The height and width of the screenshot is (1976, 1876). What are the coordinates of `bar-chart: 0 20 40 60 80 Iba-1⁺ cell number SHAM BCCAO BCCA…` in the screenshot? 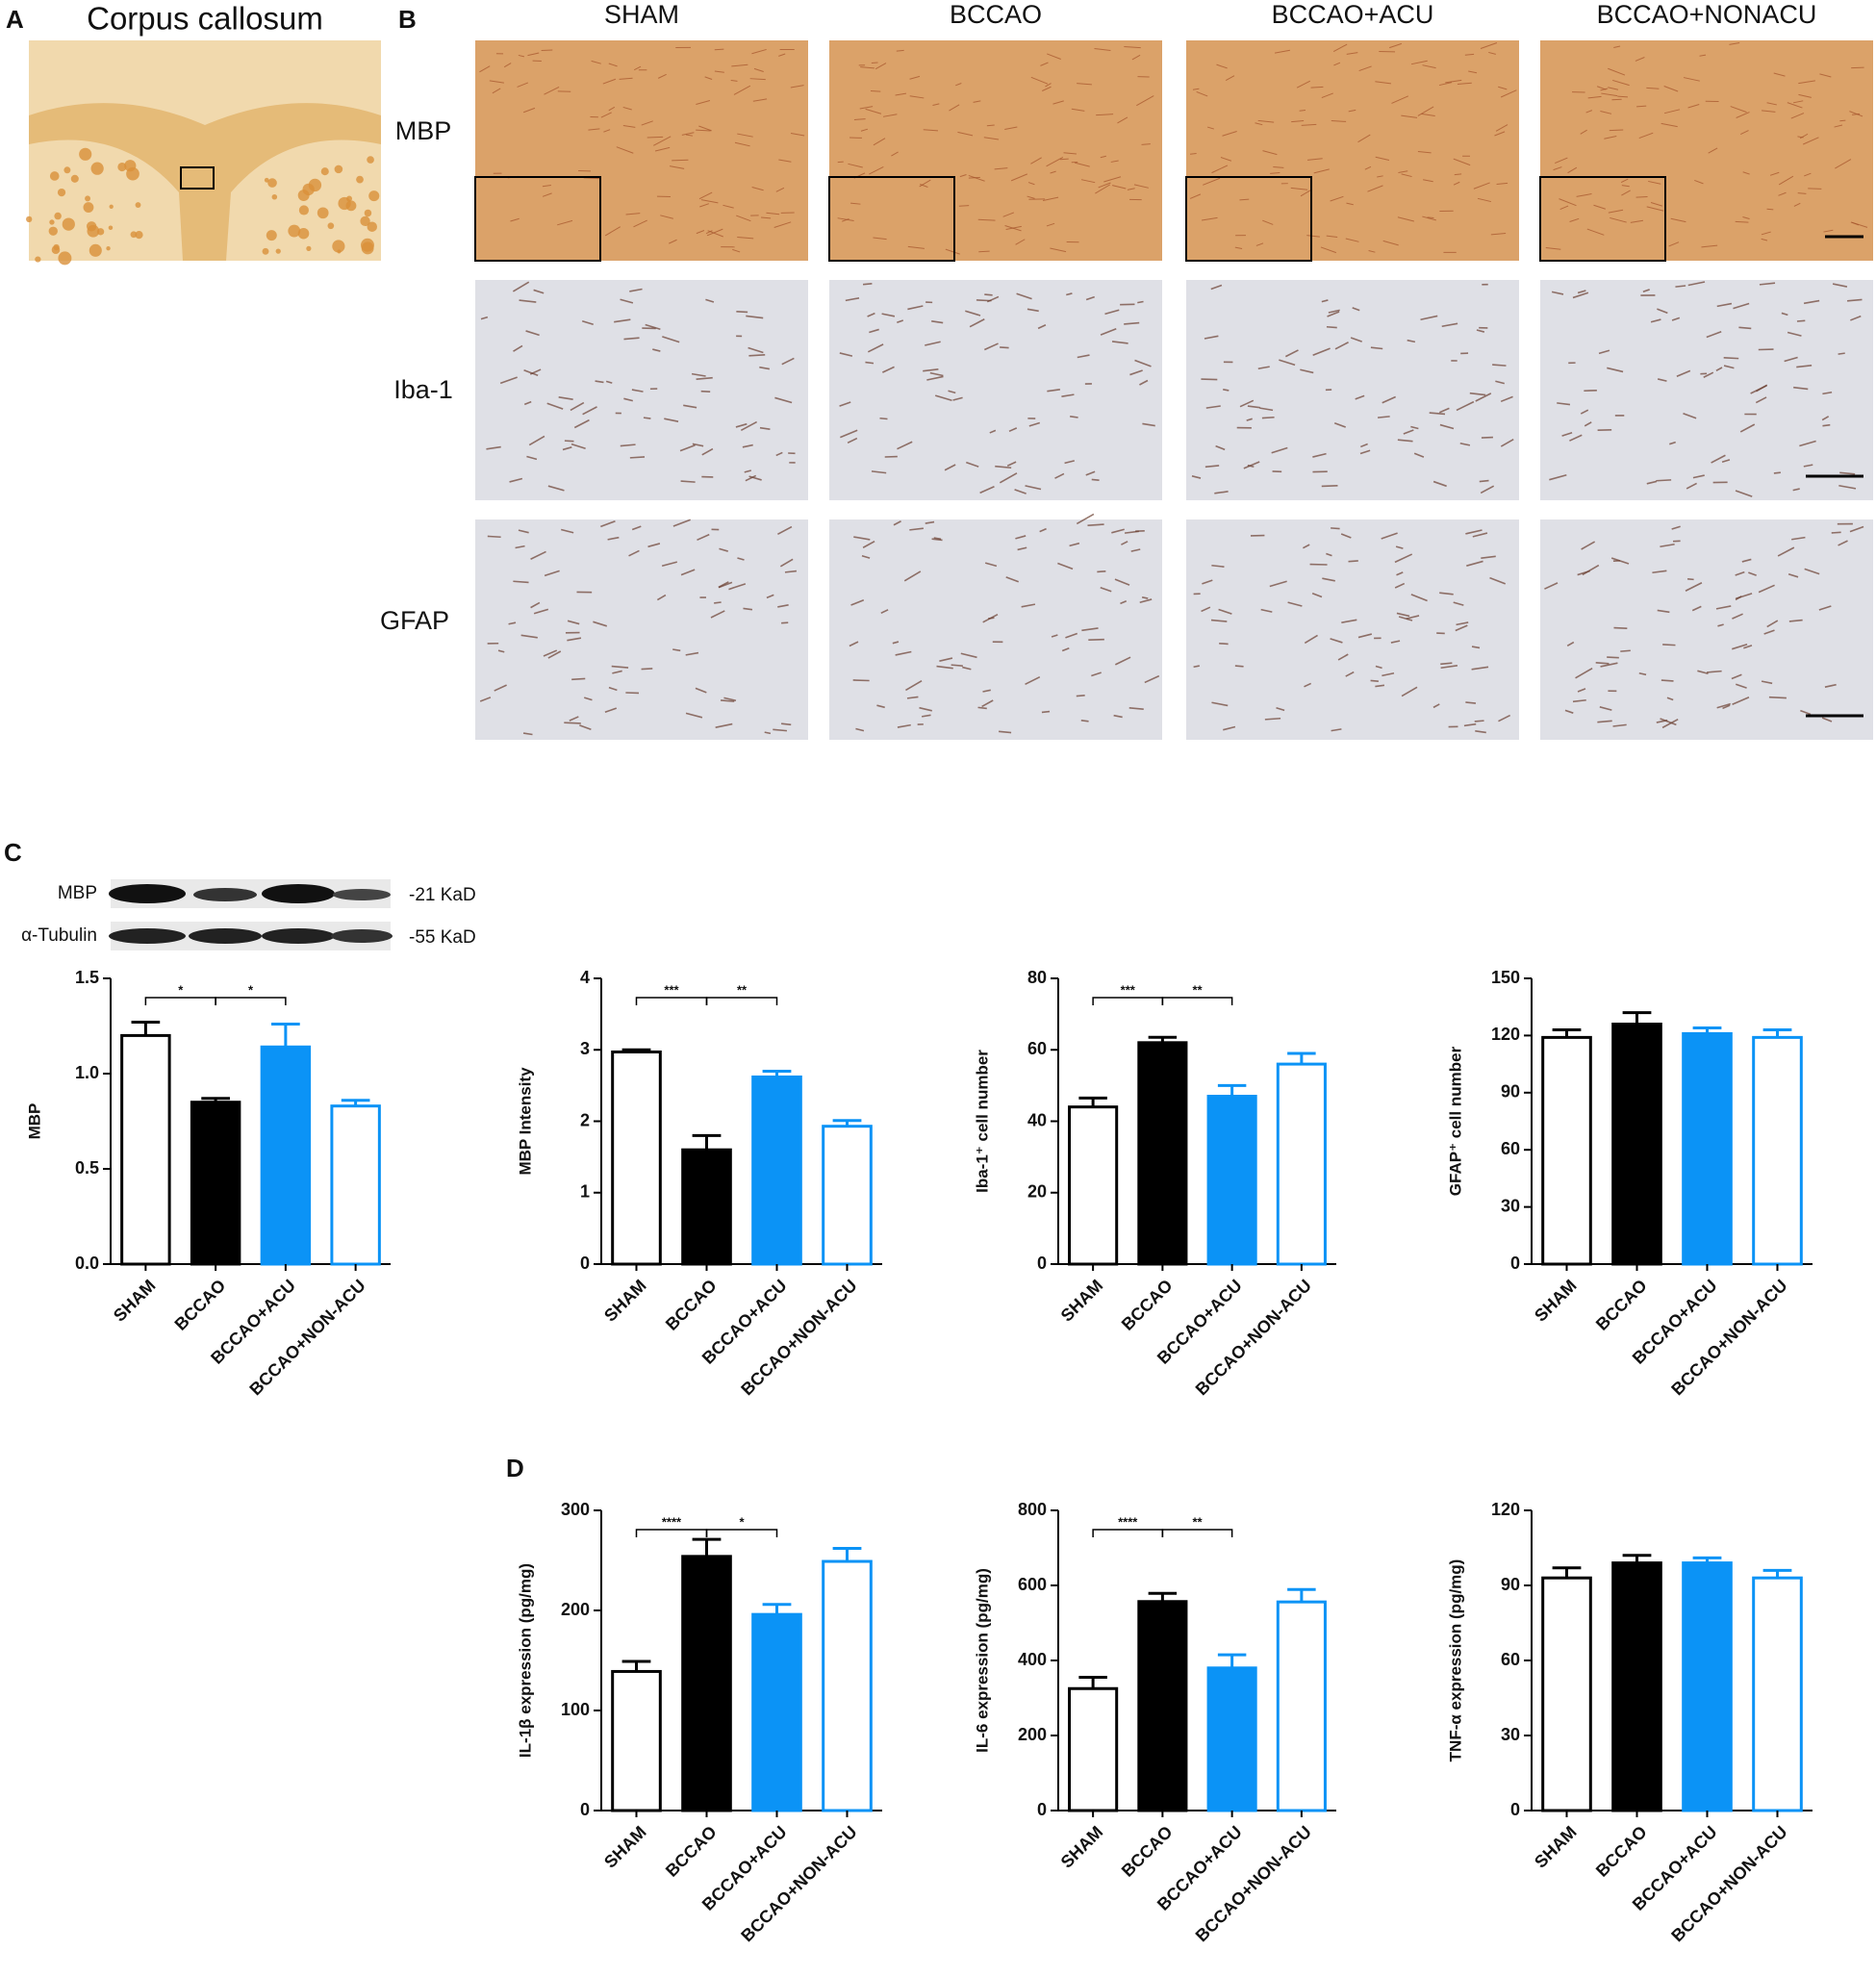 It's located at (1154, 1183).